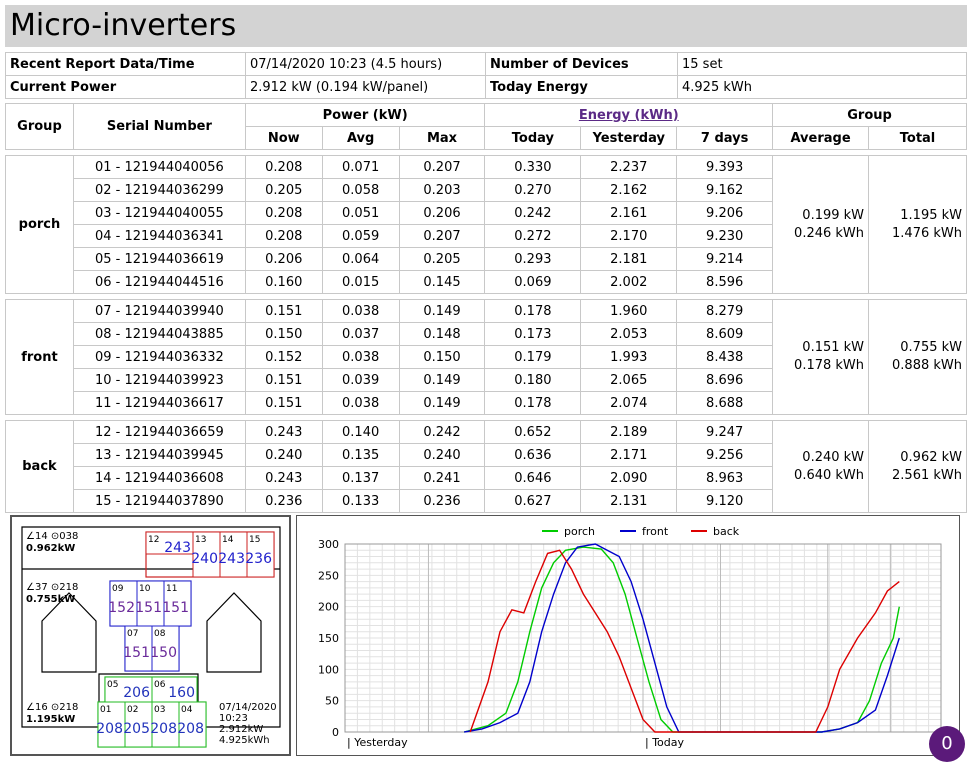  What do you see at coordinates (725, 167) in the screenshot?
I see `cell-days7: 9.393` at bounding box center [725, 167].